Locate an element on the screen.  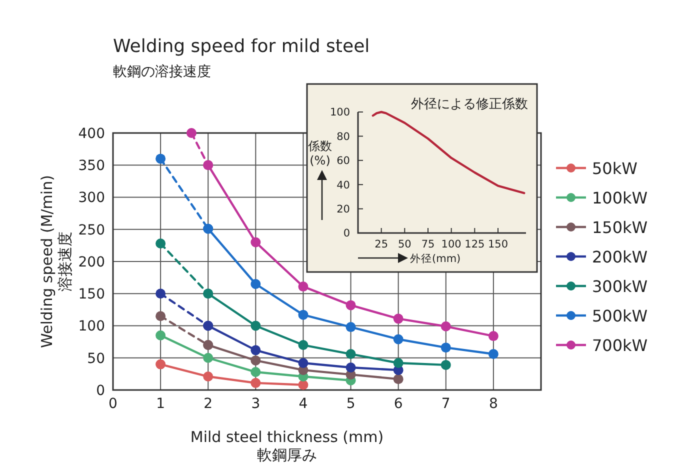
chart-title: Welding speed for mild steel is located at coordinates (241, 46).